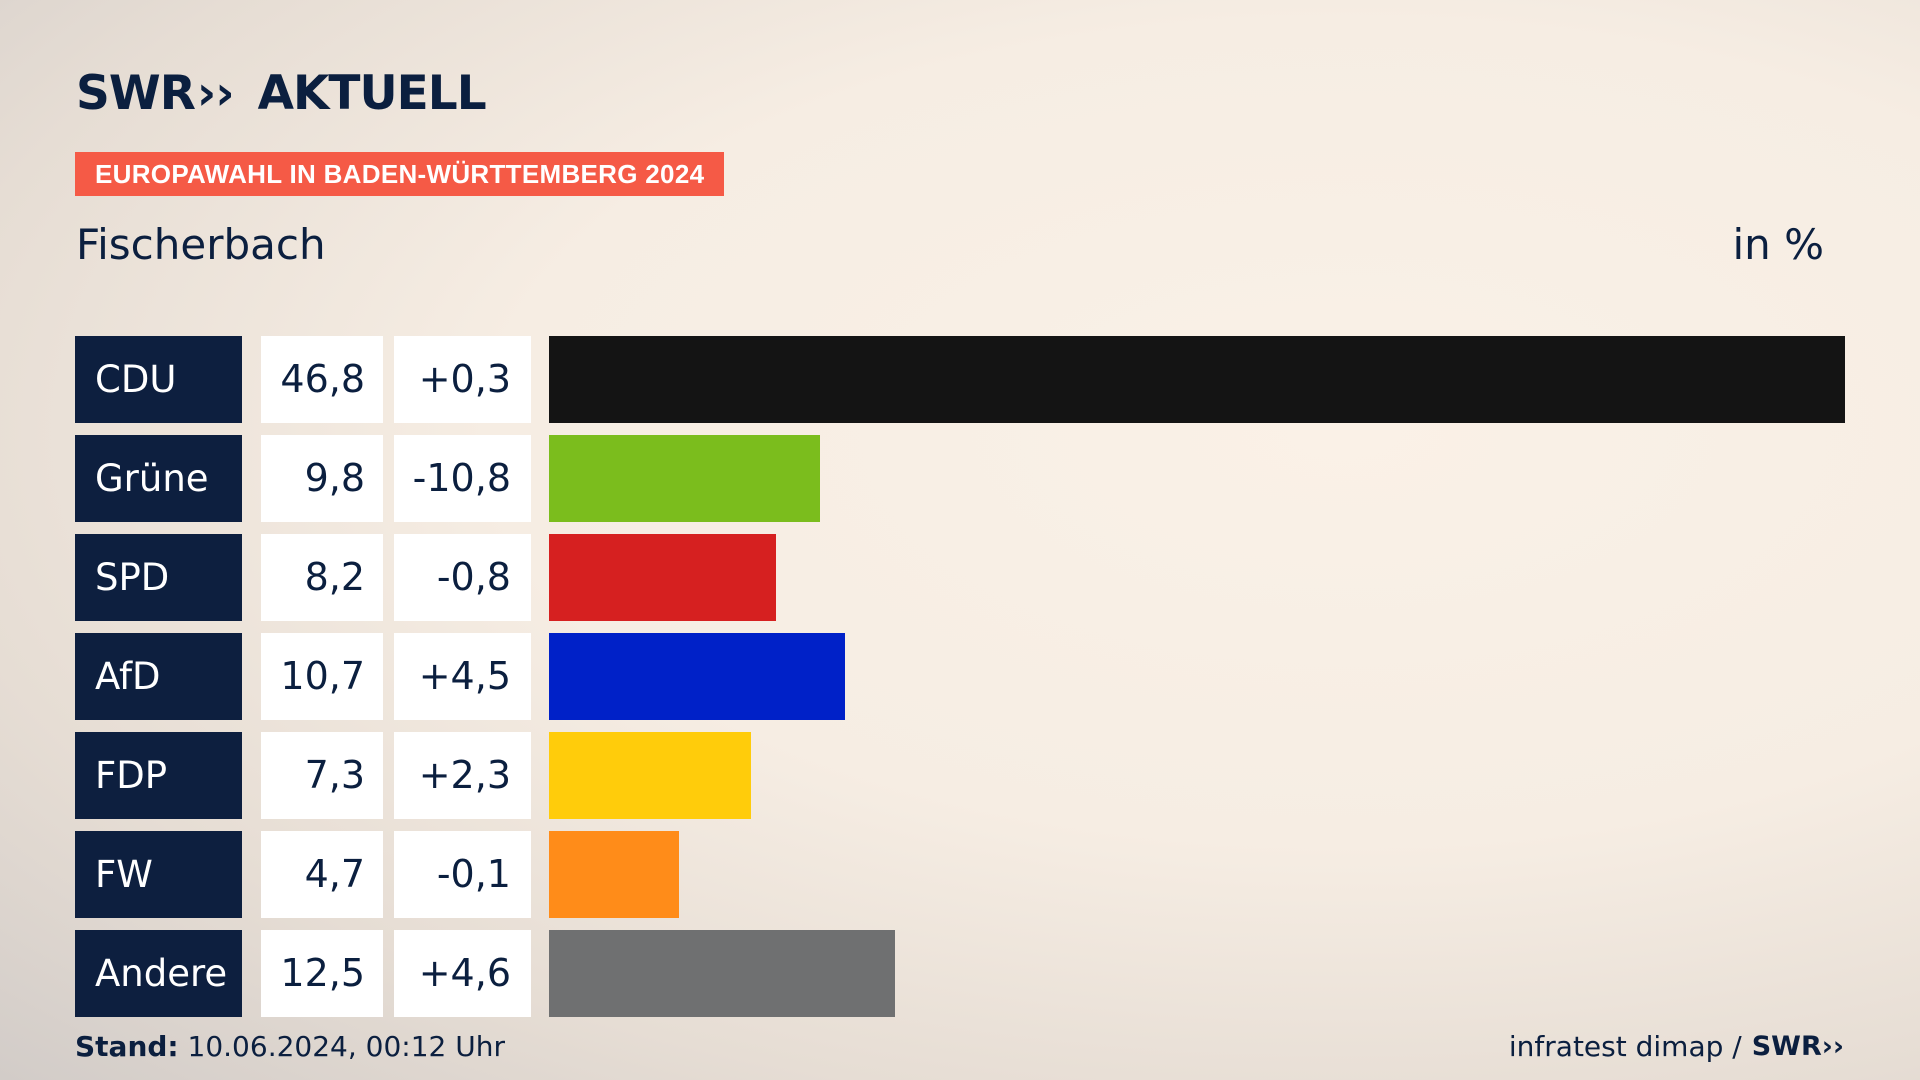 Image resolution: width=1920 pixels, height=1080 pixels. Describe the element at coordinates (322, 379) in the screenshot. I see `vote-share-label: 46,8` at that location.